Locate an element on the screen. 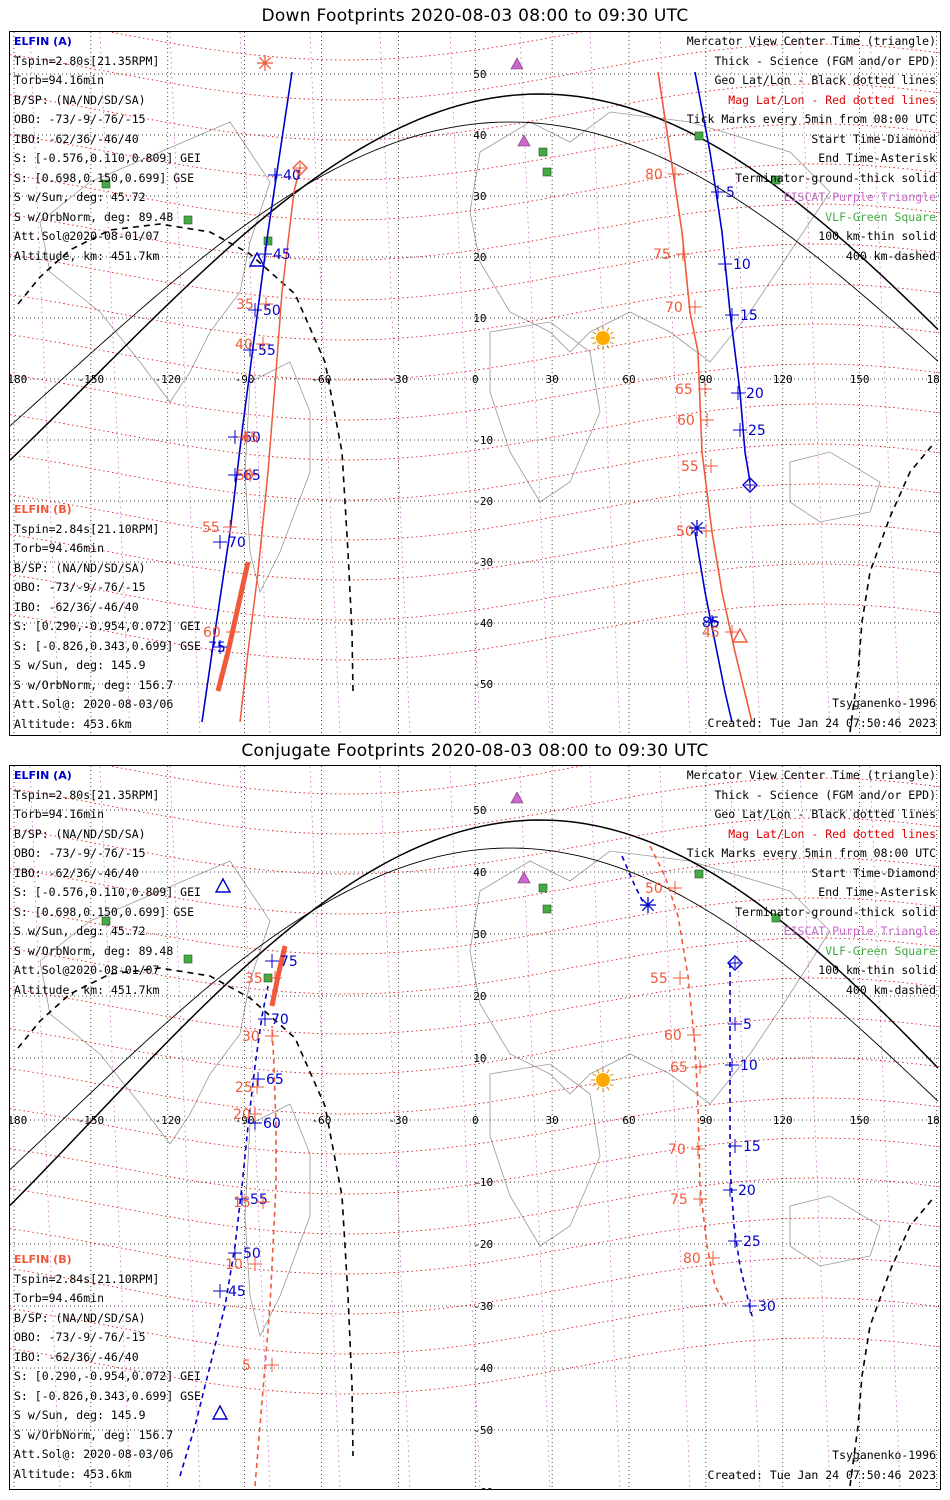  legend-item: 400 km-dashed is located at coordinates (890, 989).